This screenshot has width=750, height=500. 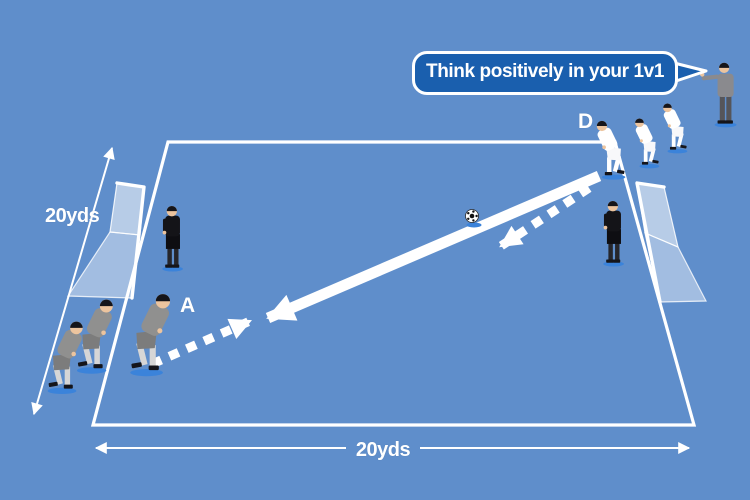 I want to click on player-dark-defender-right-figure, so click(x=613, y=234).